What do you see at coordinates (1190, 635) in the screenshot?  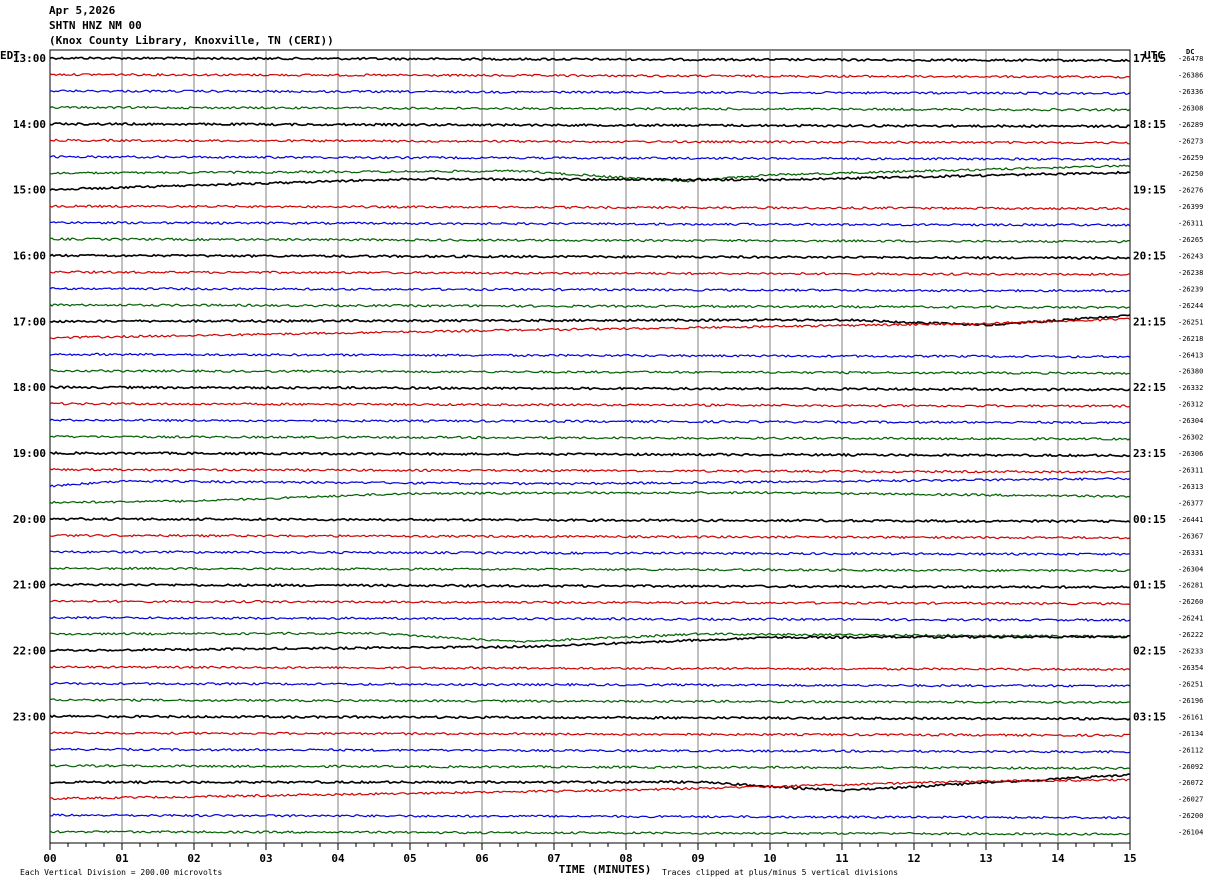 I see `dc-offset-label: -26222` at bounding box center [1190, 635].